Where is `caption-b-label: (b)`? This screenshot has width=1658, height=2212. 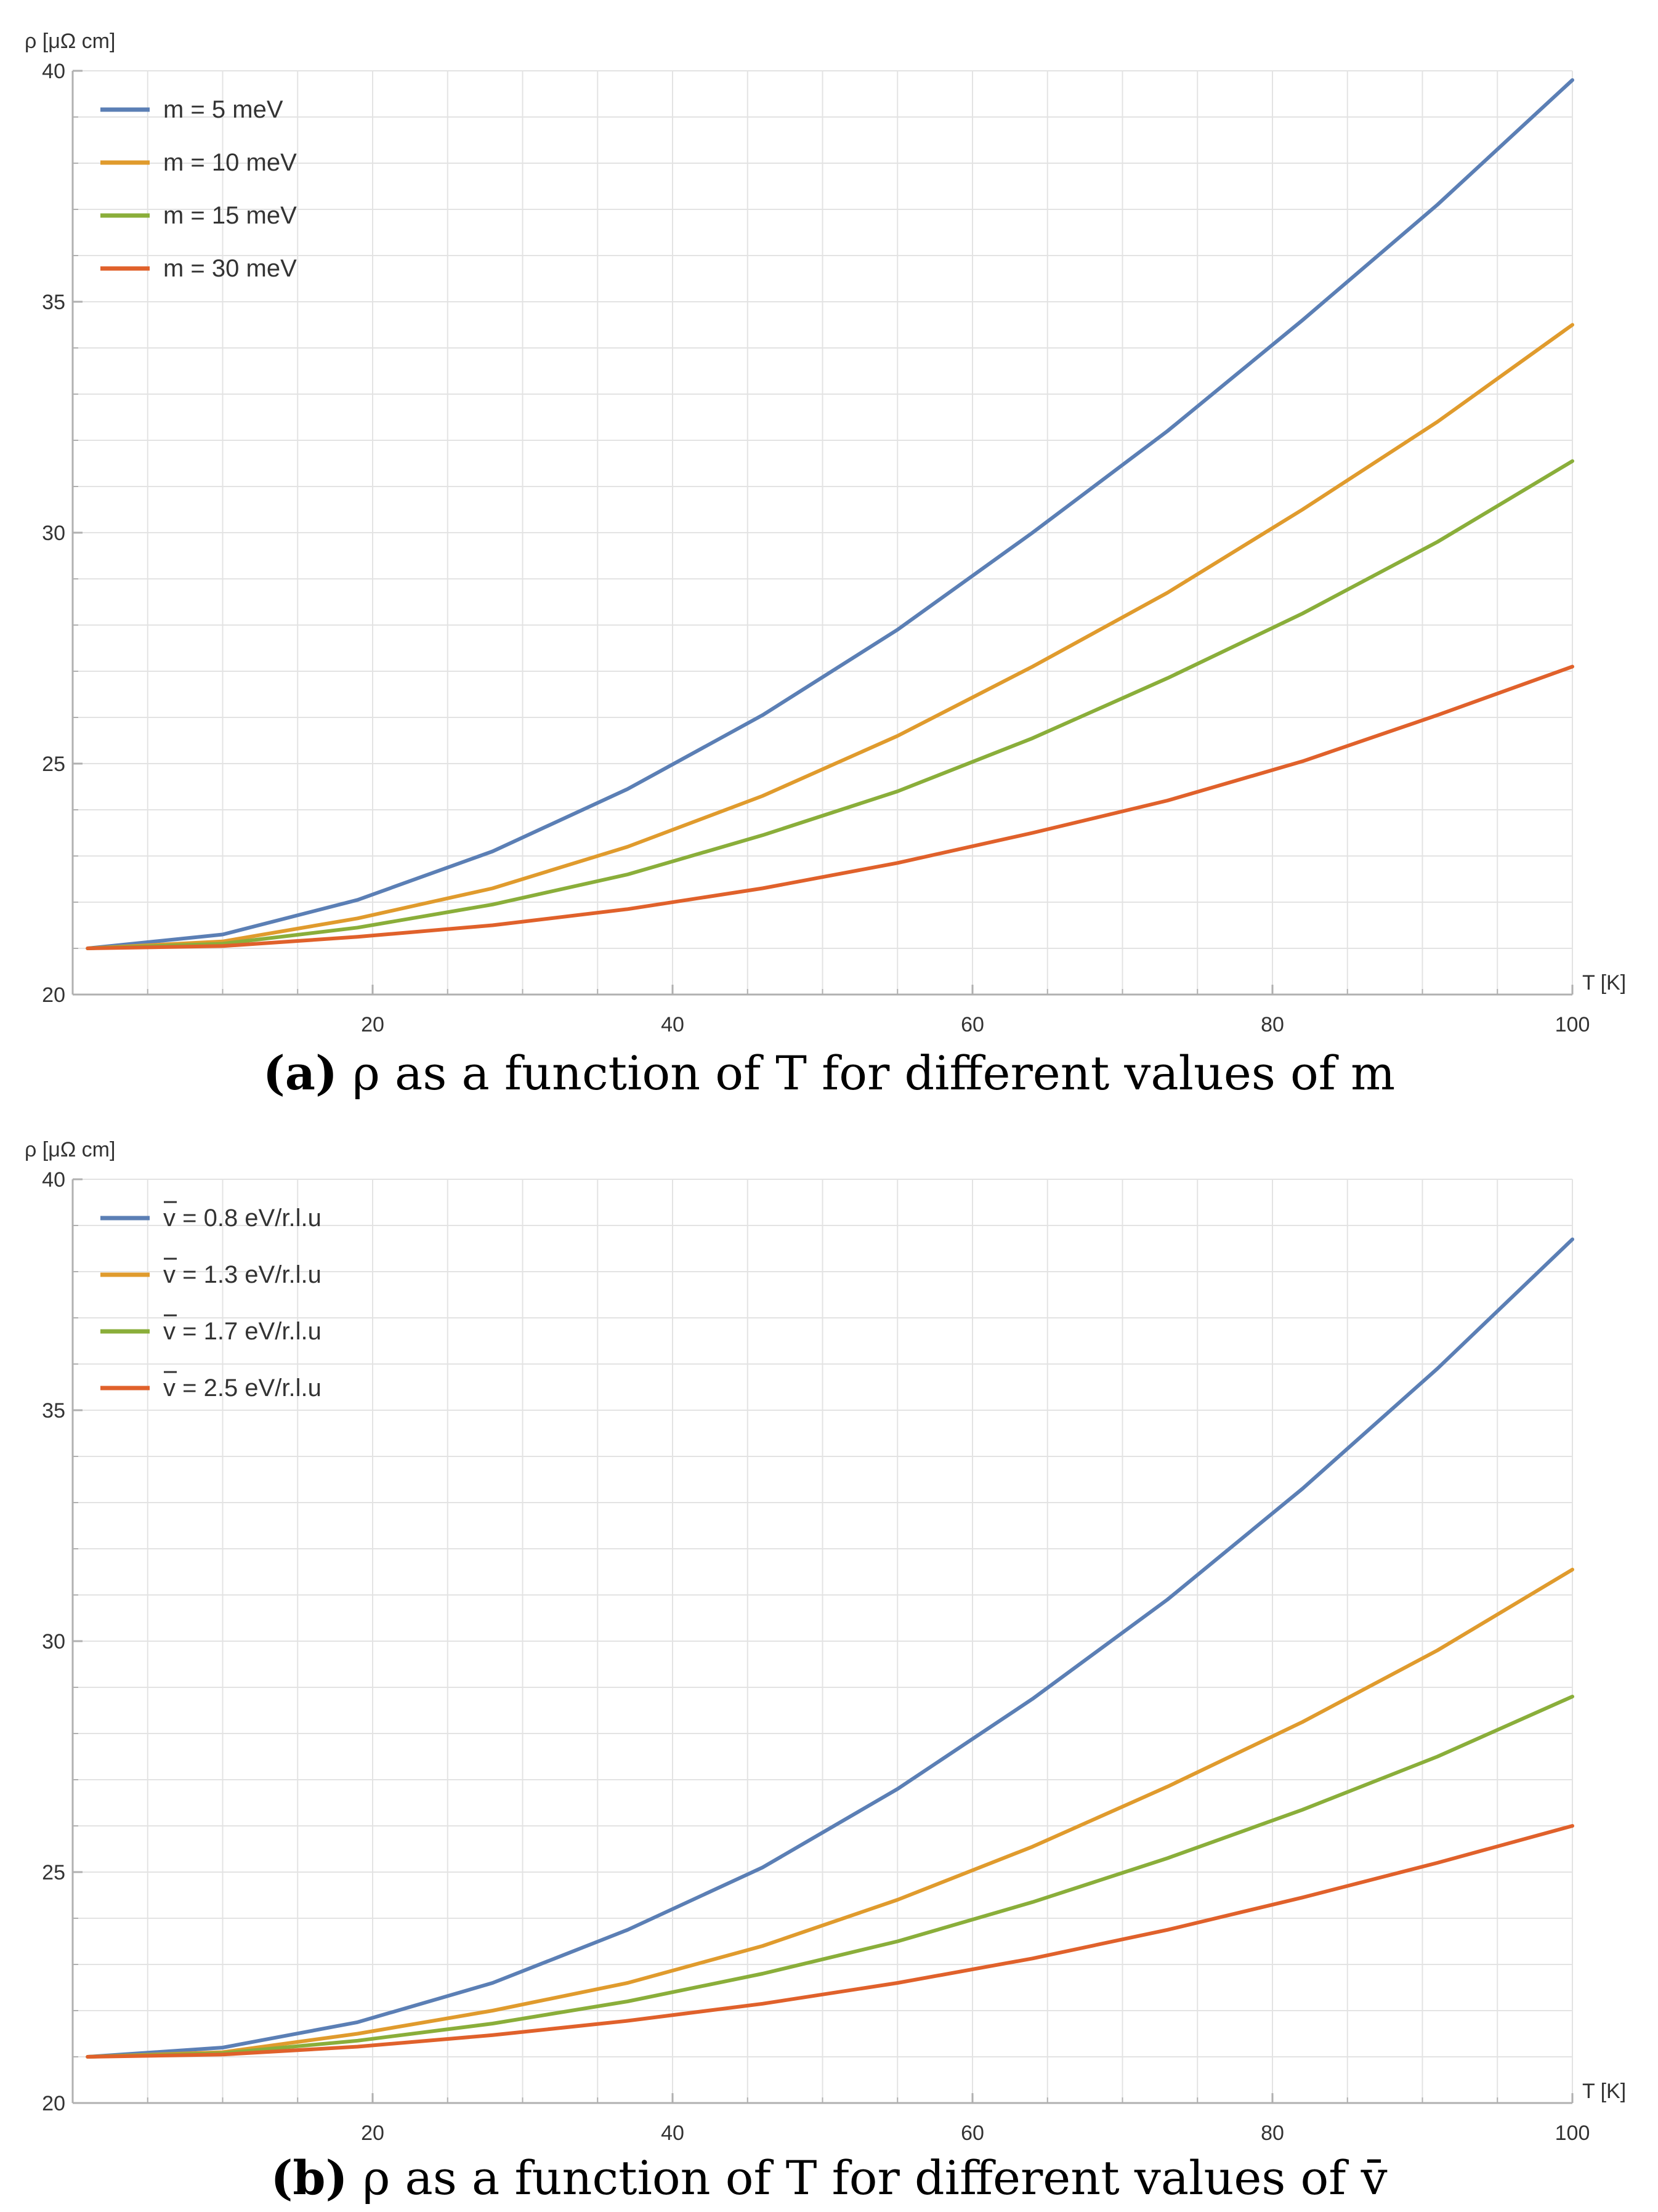
caption-b-label: (b) is located at coordinates (309, 2177).